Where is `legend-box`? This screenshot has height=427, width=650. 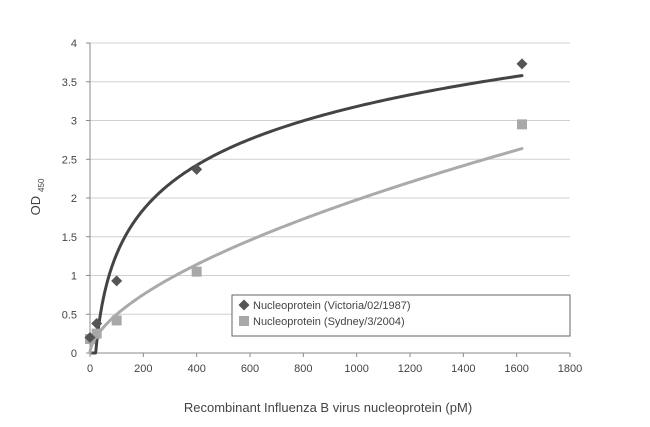 legend-box is located at coordinates (401, 315).